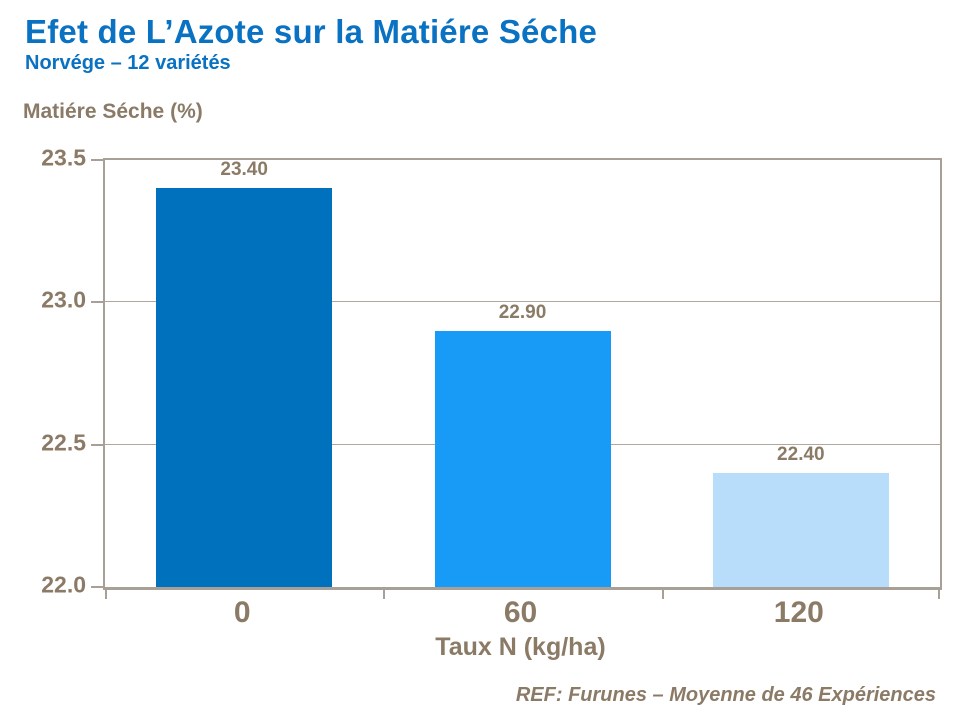 Image resolution: width=960 pixels, height=720 pixels. I want to click on bar-value-label: 23.40, so click(244, 170).